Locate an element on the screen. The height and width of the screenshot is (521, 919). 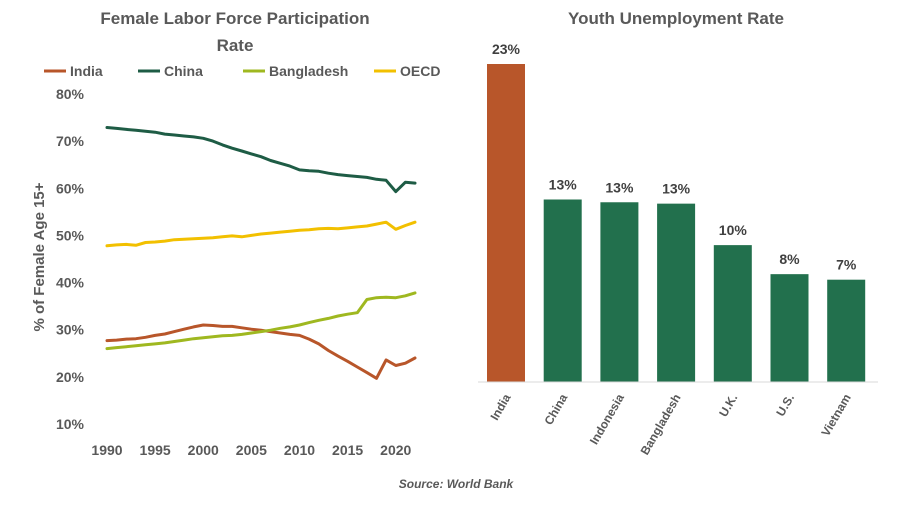
x-tick-label: 2005 is located at coordinates (251, 450).